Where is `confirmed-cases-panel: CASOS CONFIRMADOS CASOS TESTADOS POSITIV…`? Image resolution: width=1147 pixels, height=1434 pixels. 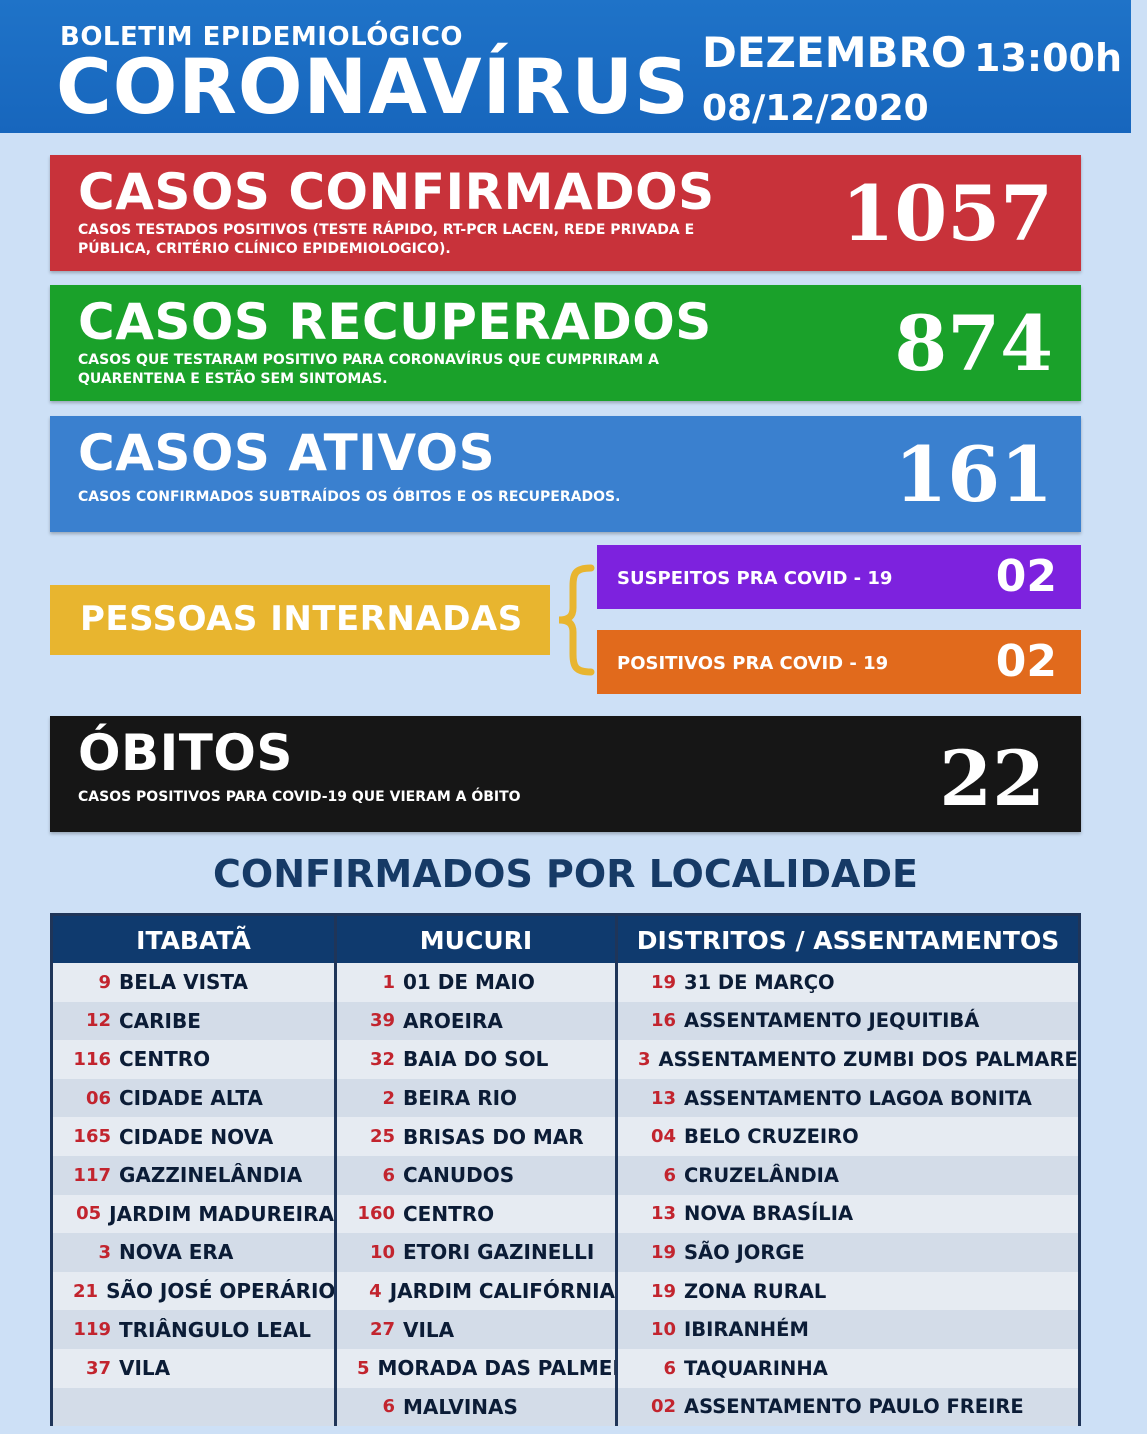
confirmed-cases-panel: CASOS CONFIRMADOS CASOS TESTADOS POSITIV… is located at coordinates (565, 213).